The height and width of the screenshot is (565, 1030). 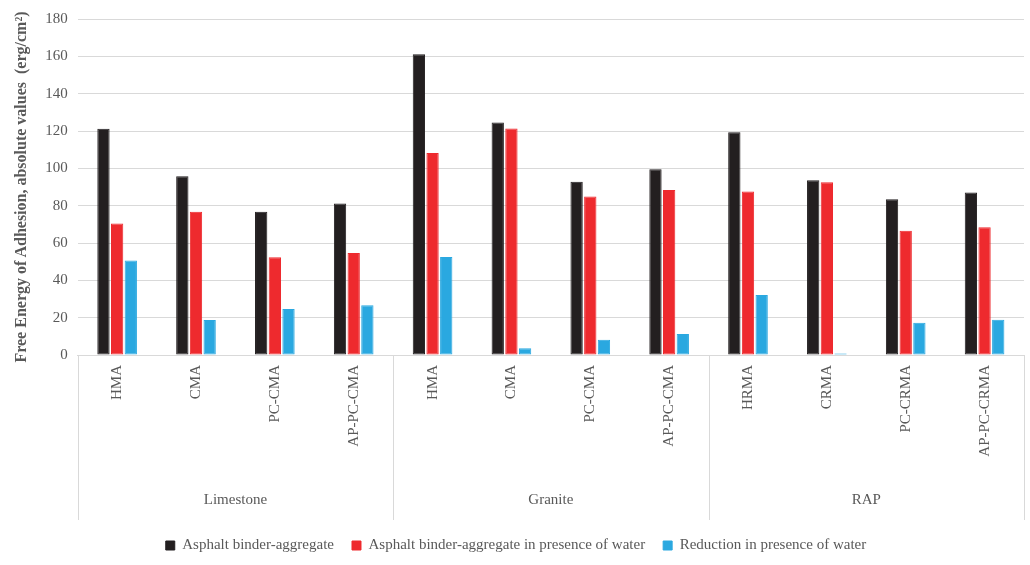 What do you see at coordinates (20, 187) in the screenshot?
I see `y-axis-title: Free Energy of Adhesion, absolute values (erg/cm²)` at bounding box center [20, 187].